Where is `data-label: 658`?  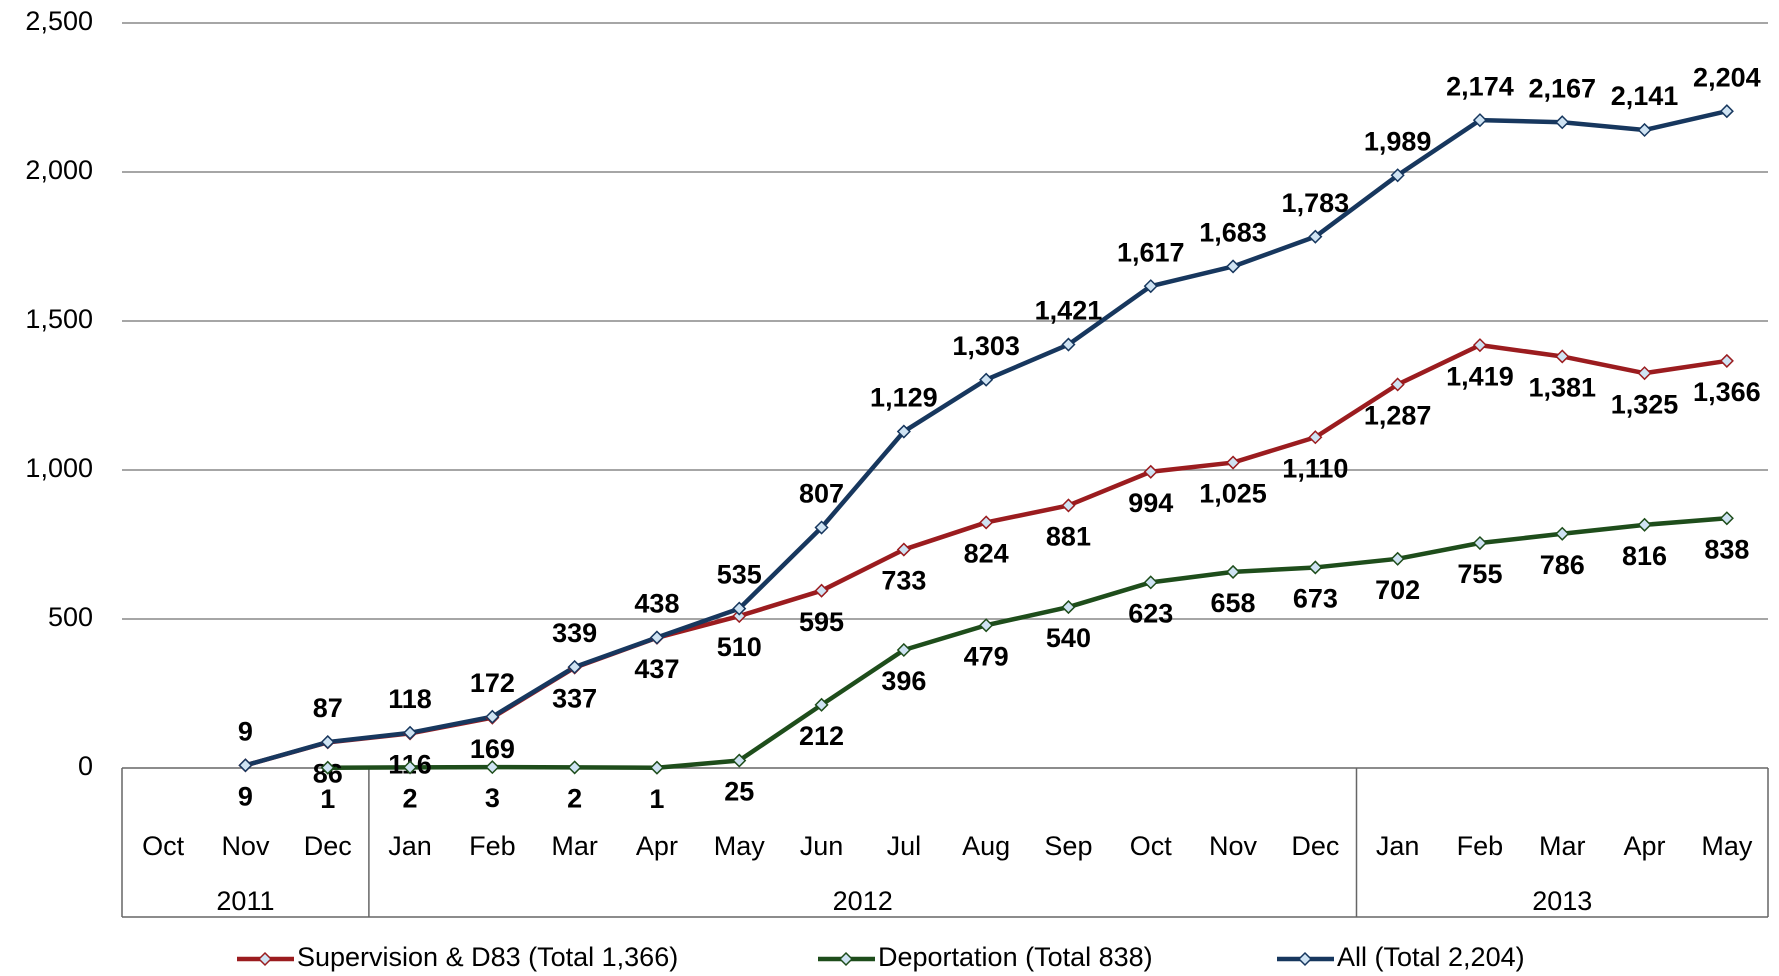
data-label: 658 is located at coordinates (1233, 603).